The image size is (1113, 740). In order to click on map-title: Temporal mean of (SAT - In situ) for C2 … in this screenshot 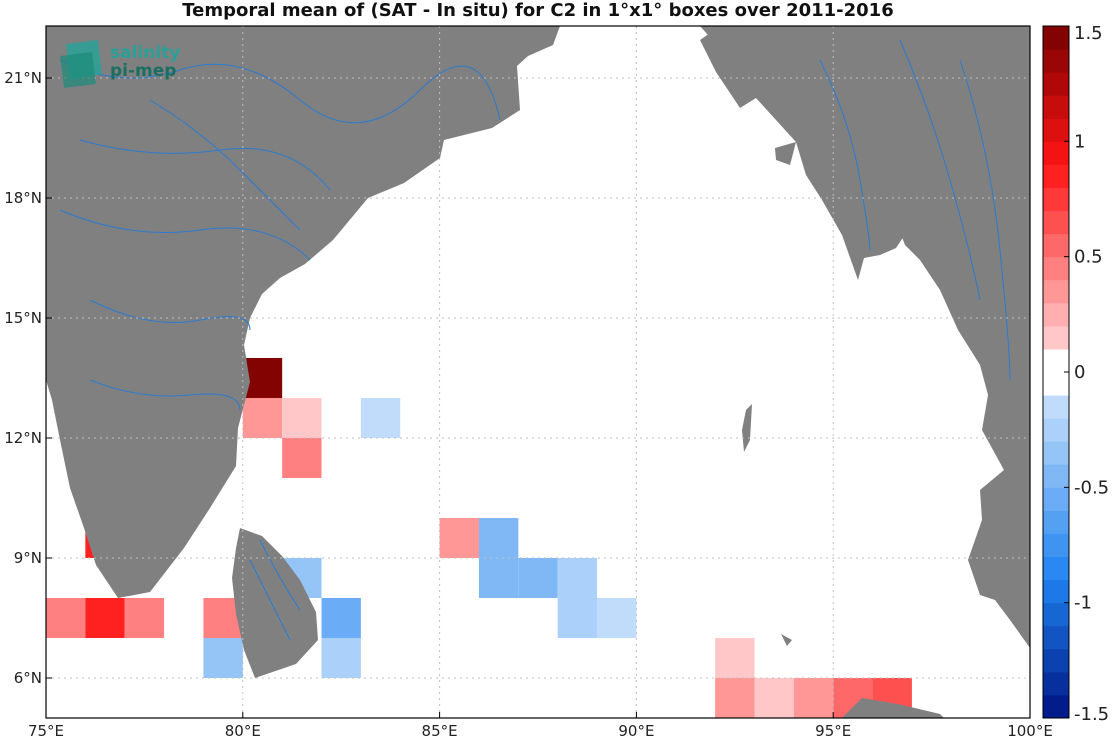, I will do `click(538, 10)`.